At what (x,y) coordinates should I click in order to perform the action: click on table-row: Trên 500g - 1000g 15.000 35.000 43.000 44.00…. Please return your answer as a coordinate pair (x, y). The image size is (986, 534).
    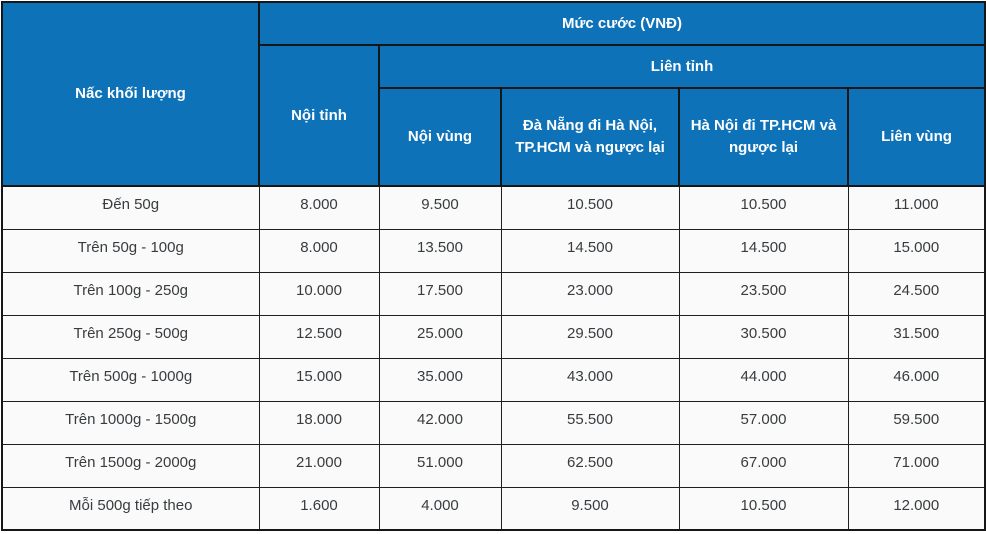
    Looking at the image, I should click on (493, 379).